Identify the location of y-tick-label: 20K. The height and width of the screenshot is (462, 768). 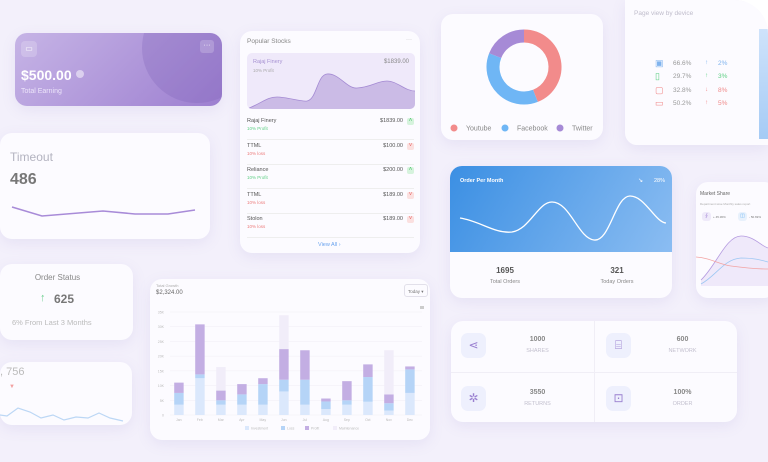
(161, 357).